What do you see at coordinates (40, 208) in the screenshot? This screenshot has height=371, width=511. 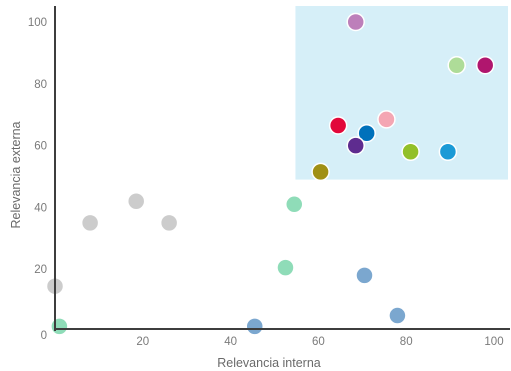 I see `y-tick-label: 40` at bounding box center [40, 208].